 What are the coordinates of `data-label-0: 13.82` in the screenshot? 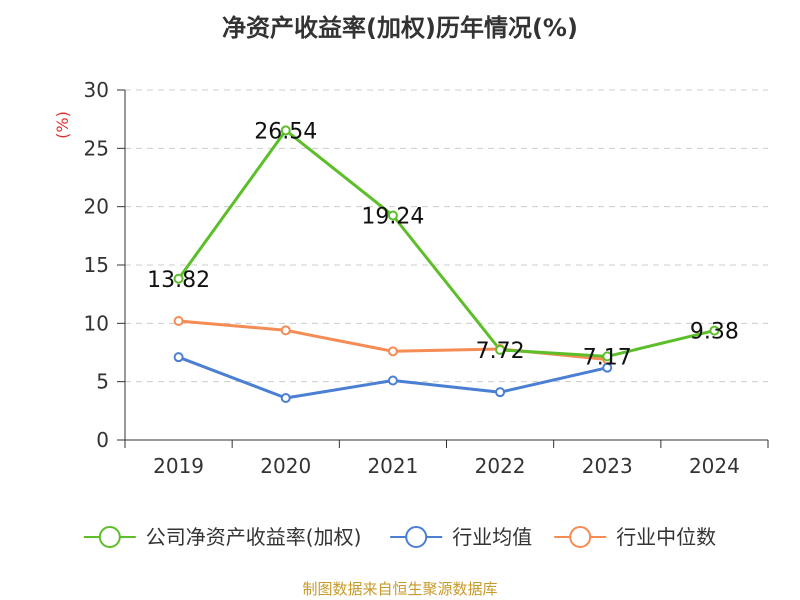 It's located at (178, 280).